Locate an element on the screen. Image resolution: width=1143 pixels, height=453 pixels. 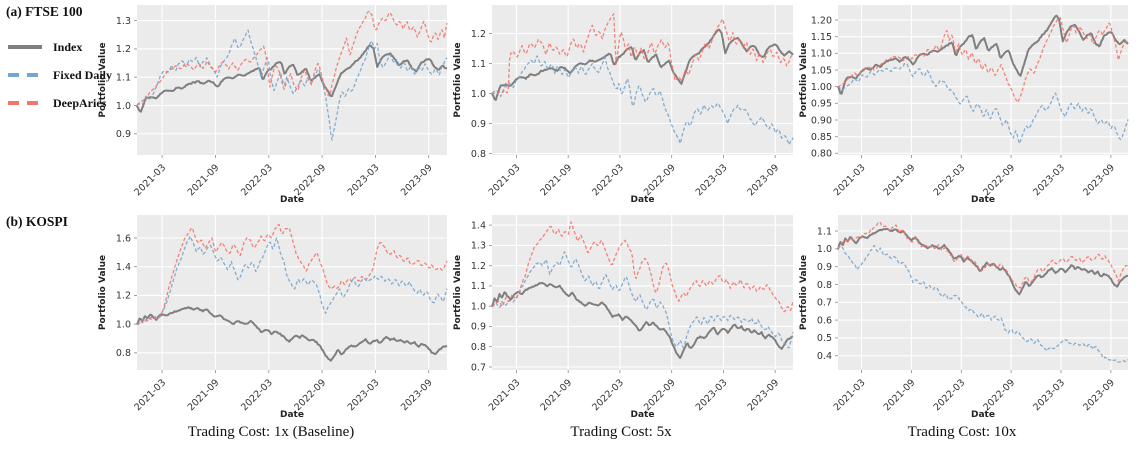
caption-trading-cost-10x: Trading Cost: 10x is located at coordinates (962, 432).